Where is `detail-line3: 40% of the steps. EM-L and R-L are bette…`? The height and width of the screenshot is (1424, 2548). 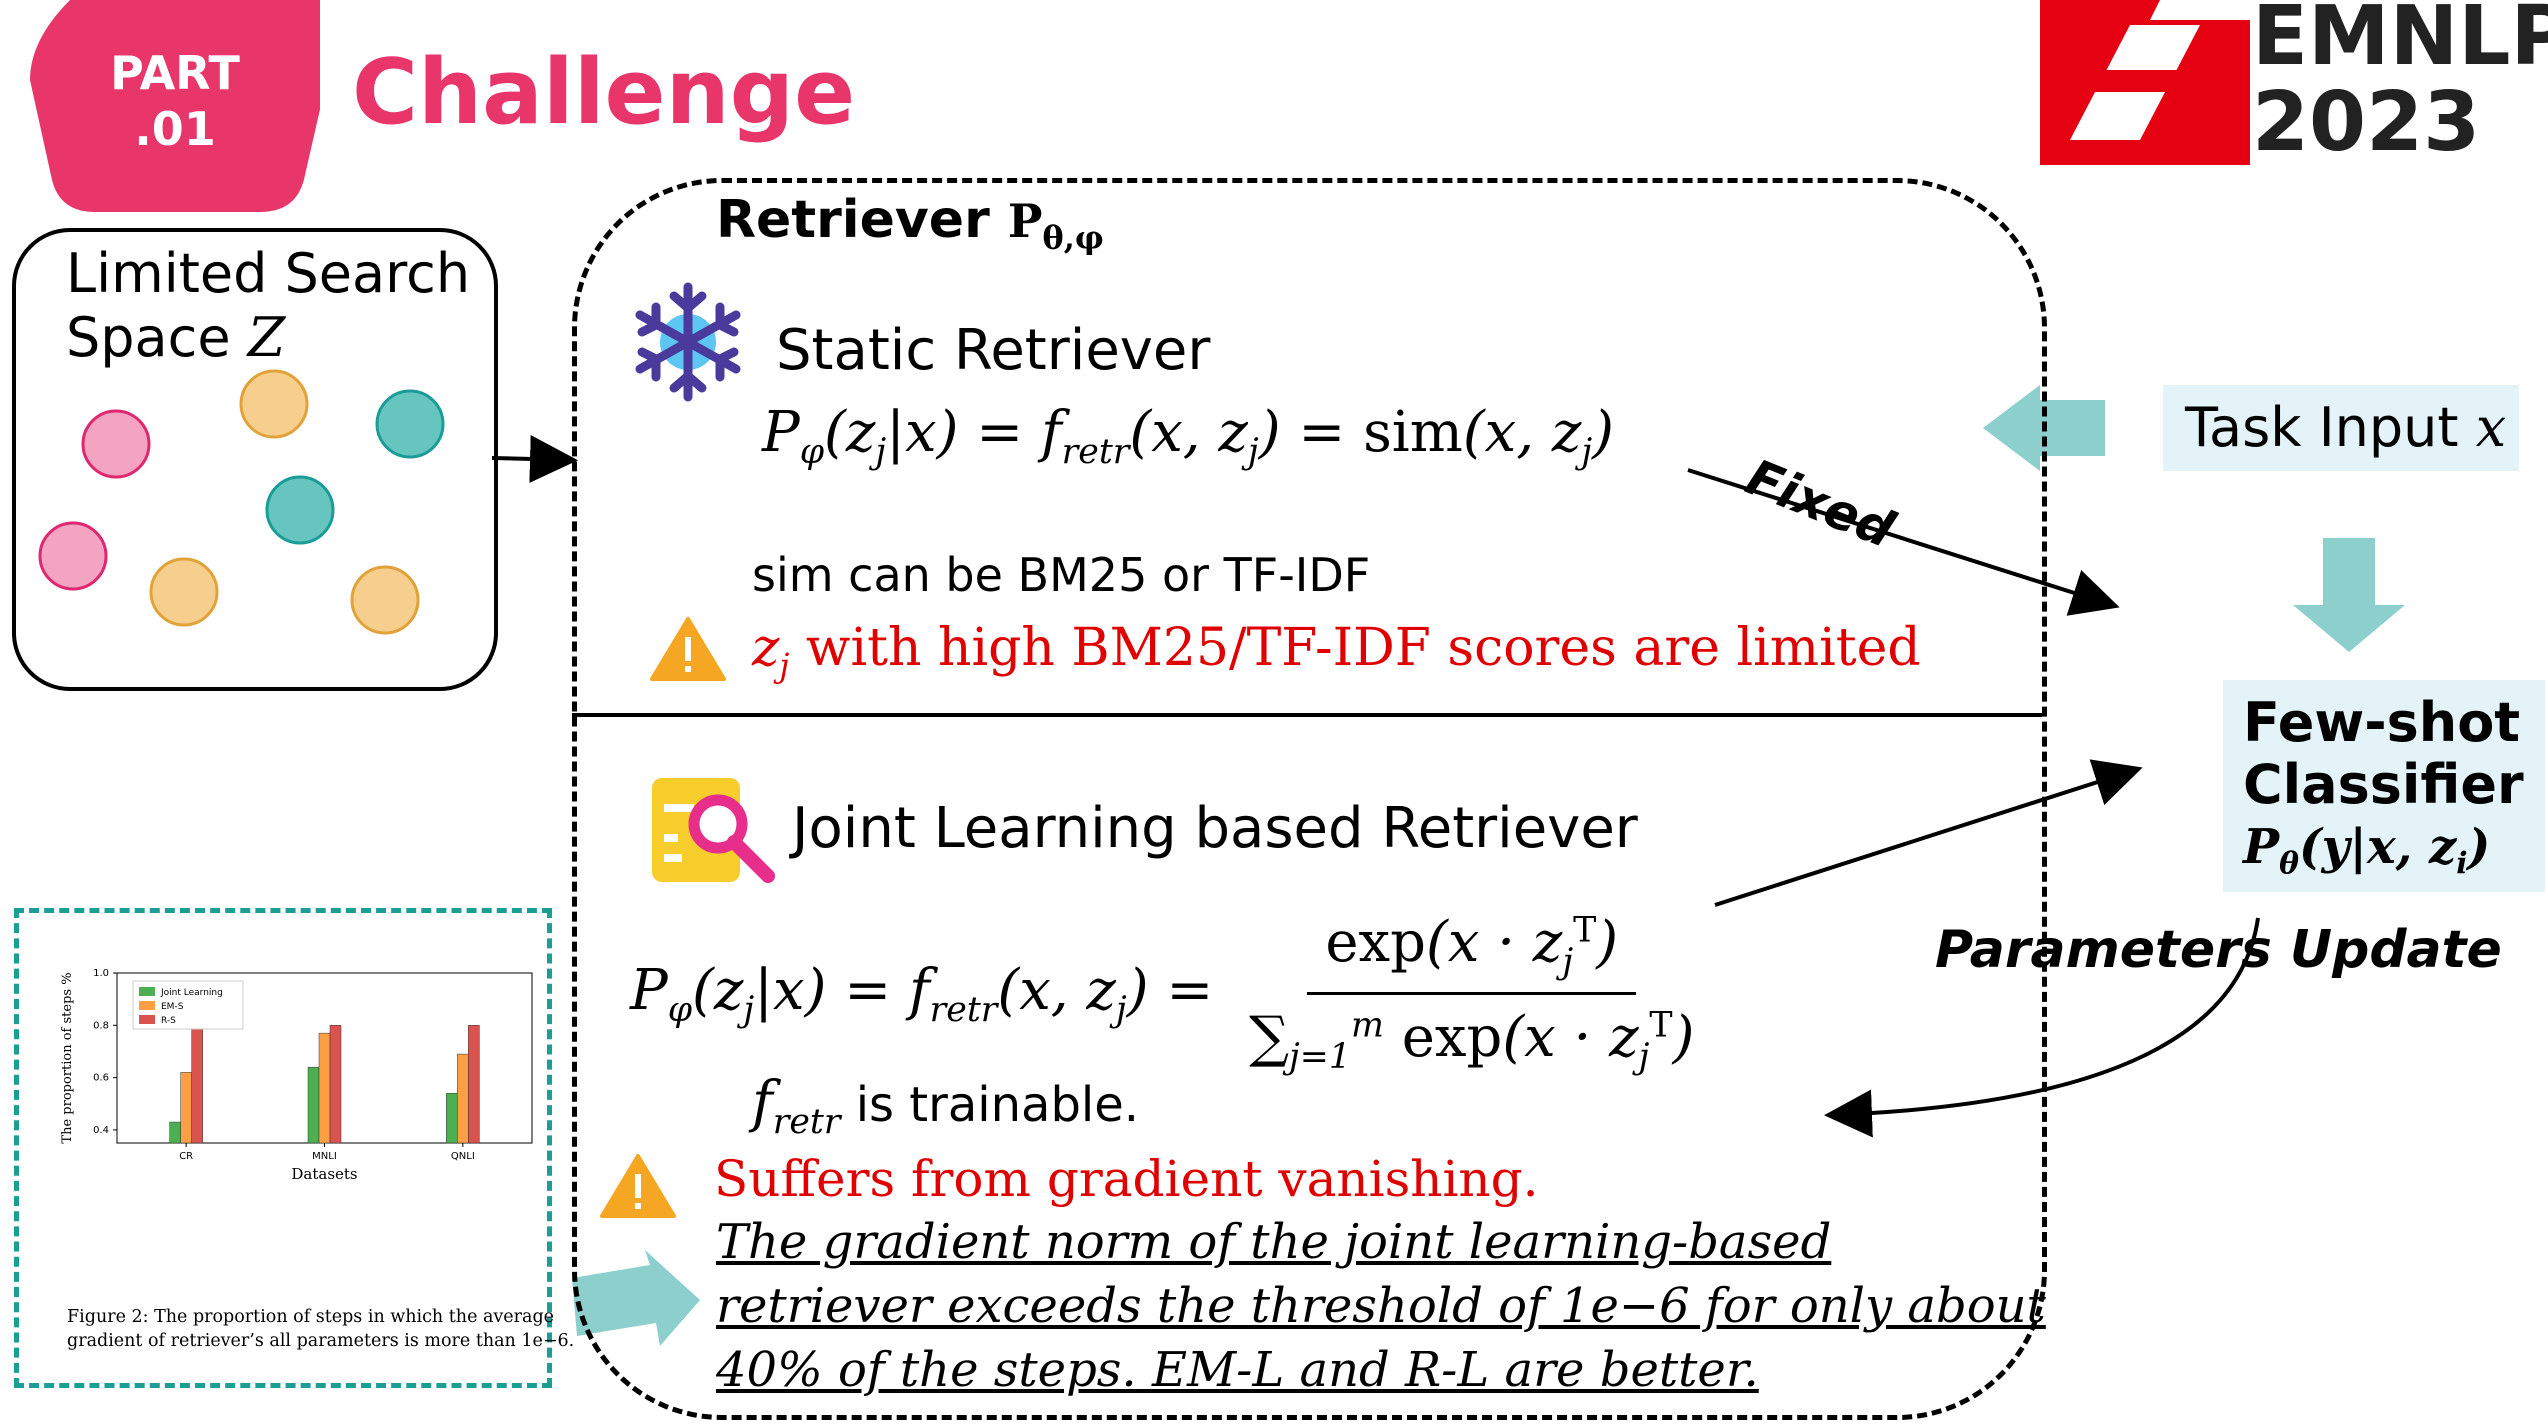
detail-line3: 40% of the steps. EM-L and R-L are bette… is located at coordinates (1237, 1370).